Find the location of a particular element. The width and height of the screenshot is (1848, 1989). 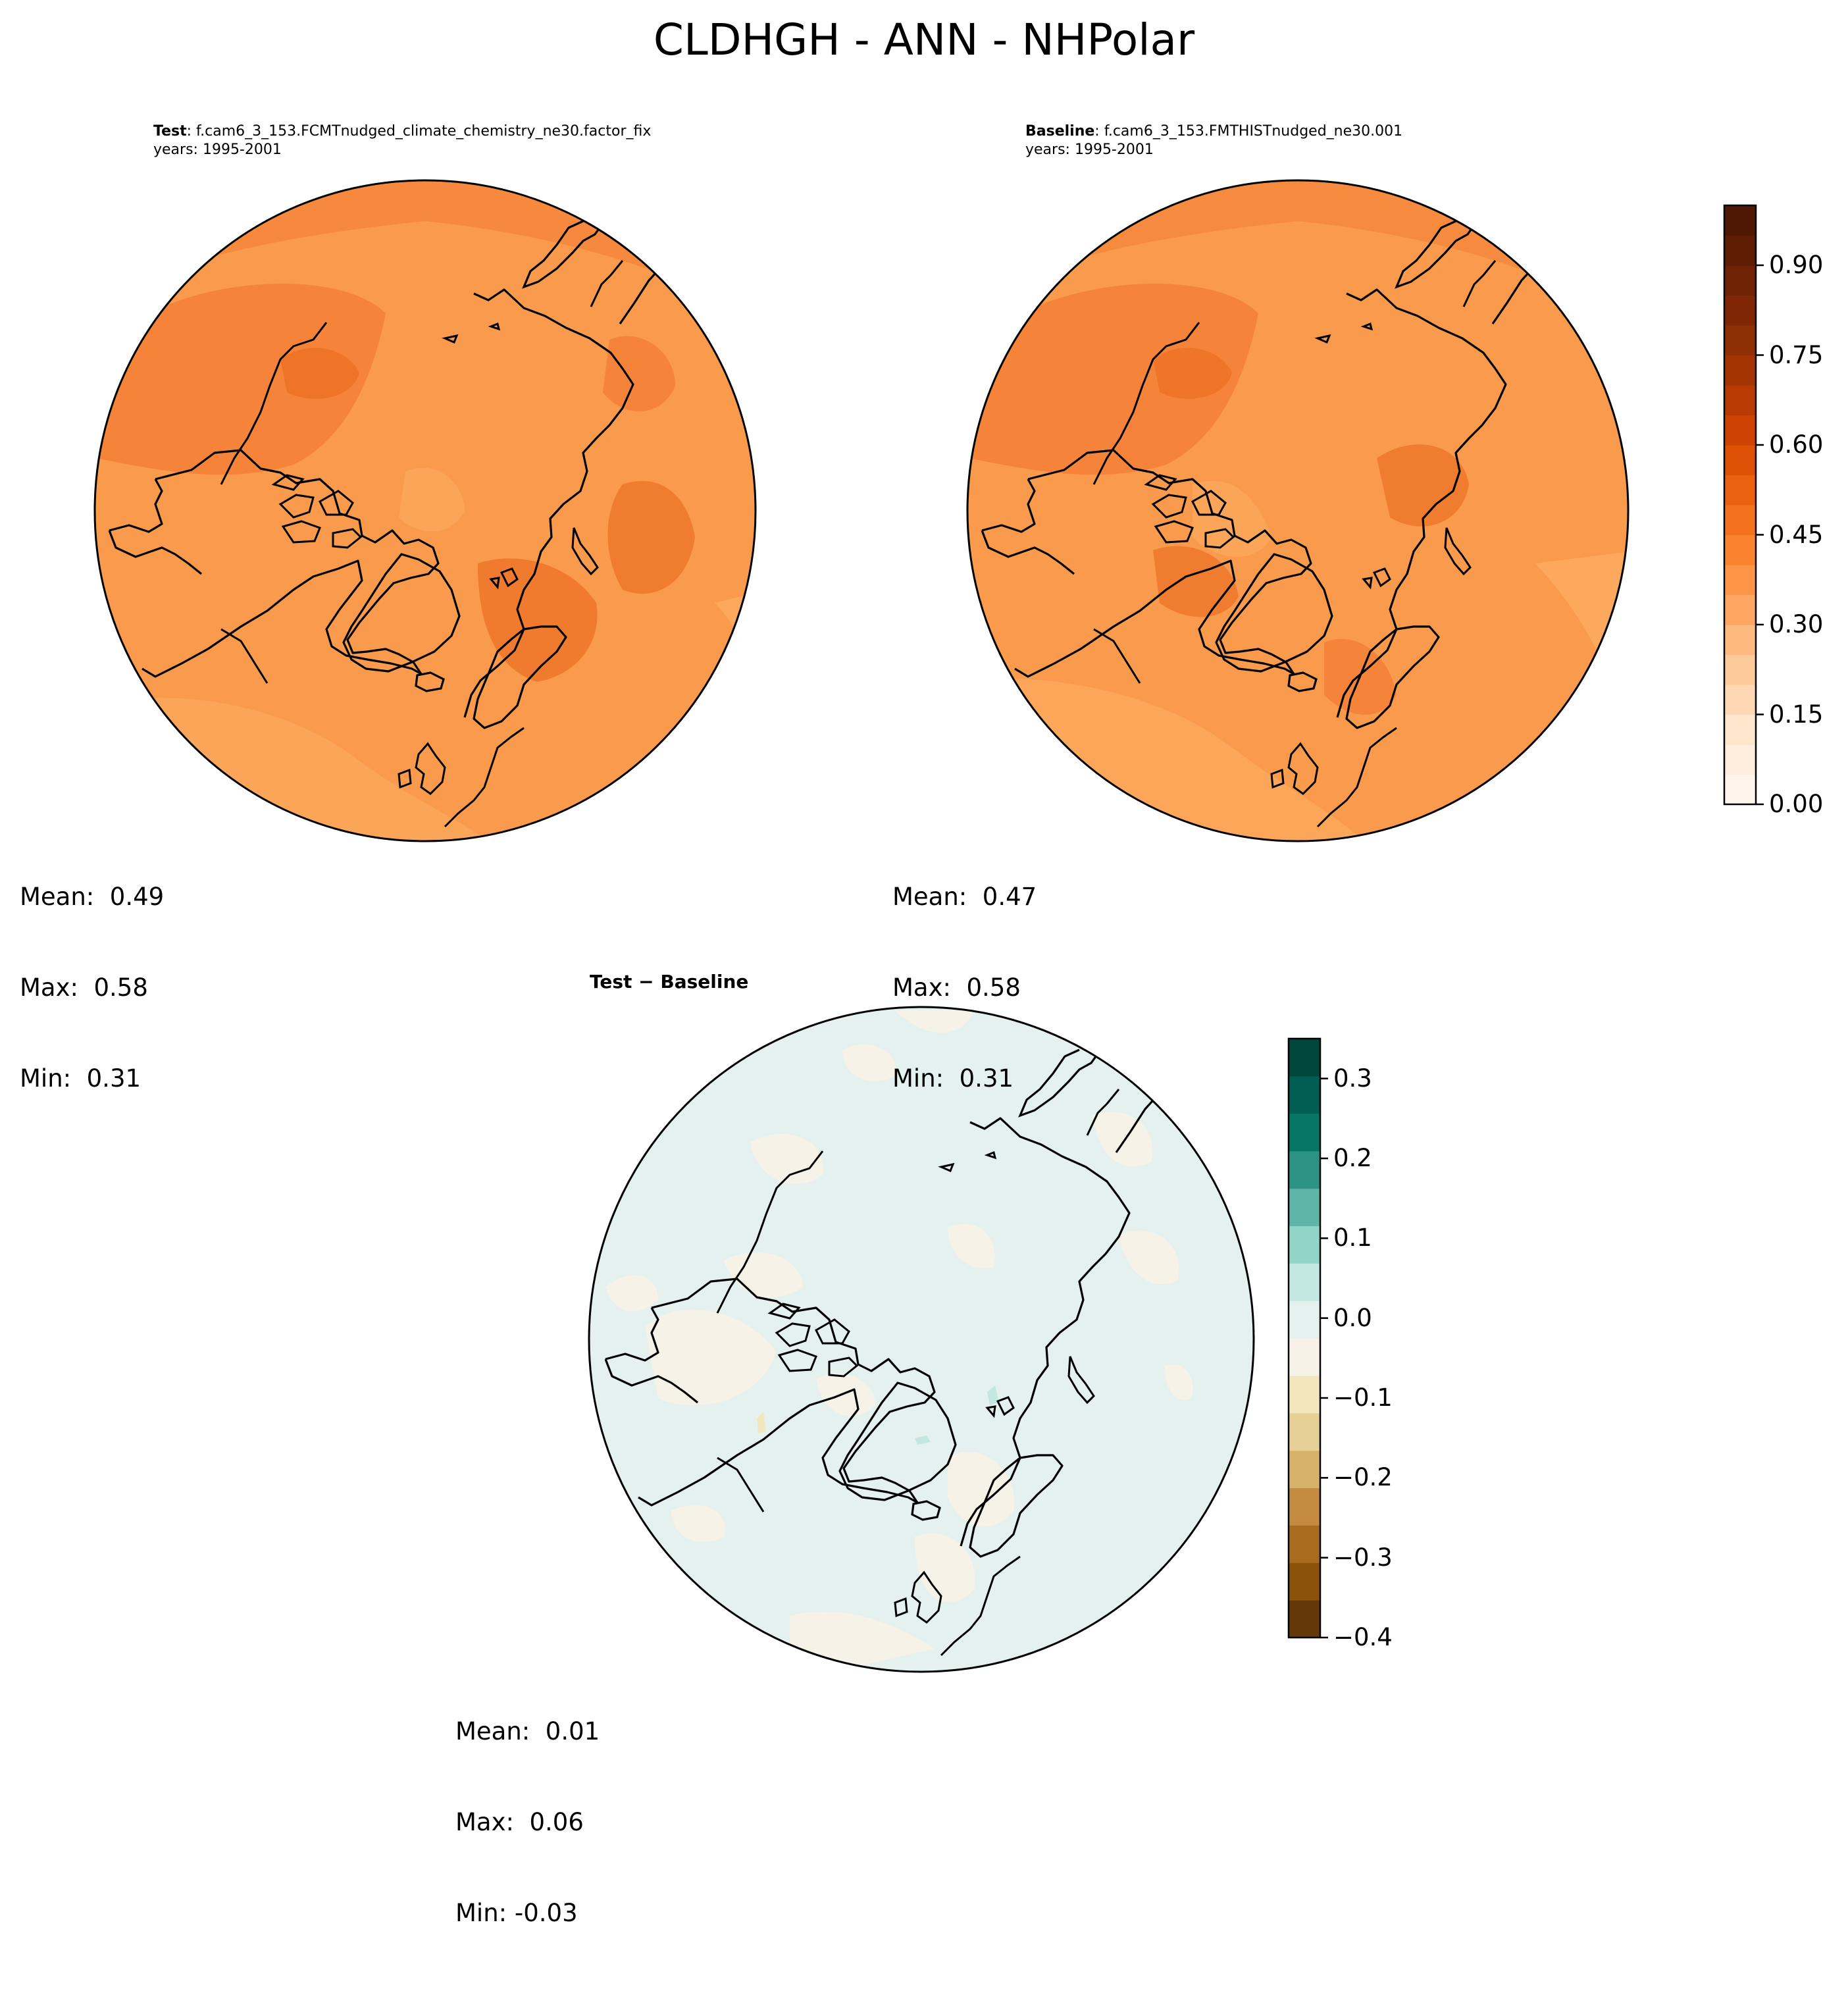

baseline-stat-max: Max: 0.58 is located at coordinates (956, 987).